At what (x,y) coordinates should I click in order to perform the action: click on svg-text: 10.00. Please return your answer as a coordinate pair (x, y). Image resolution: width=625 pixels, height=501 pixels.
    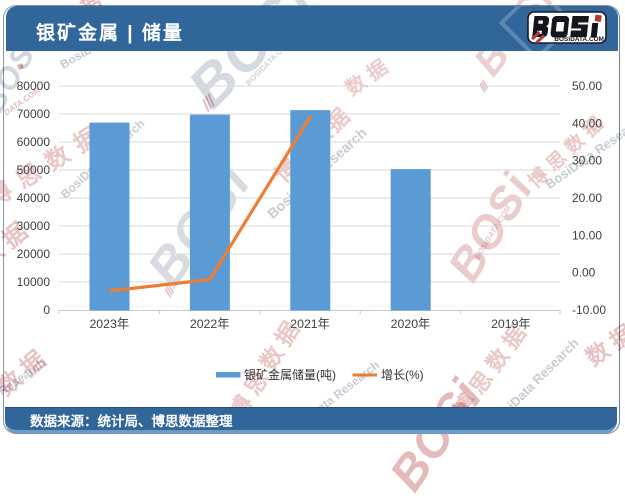
    Looking at the image, I should click on (587, 235).